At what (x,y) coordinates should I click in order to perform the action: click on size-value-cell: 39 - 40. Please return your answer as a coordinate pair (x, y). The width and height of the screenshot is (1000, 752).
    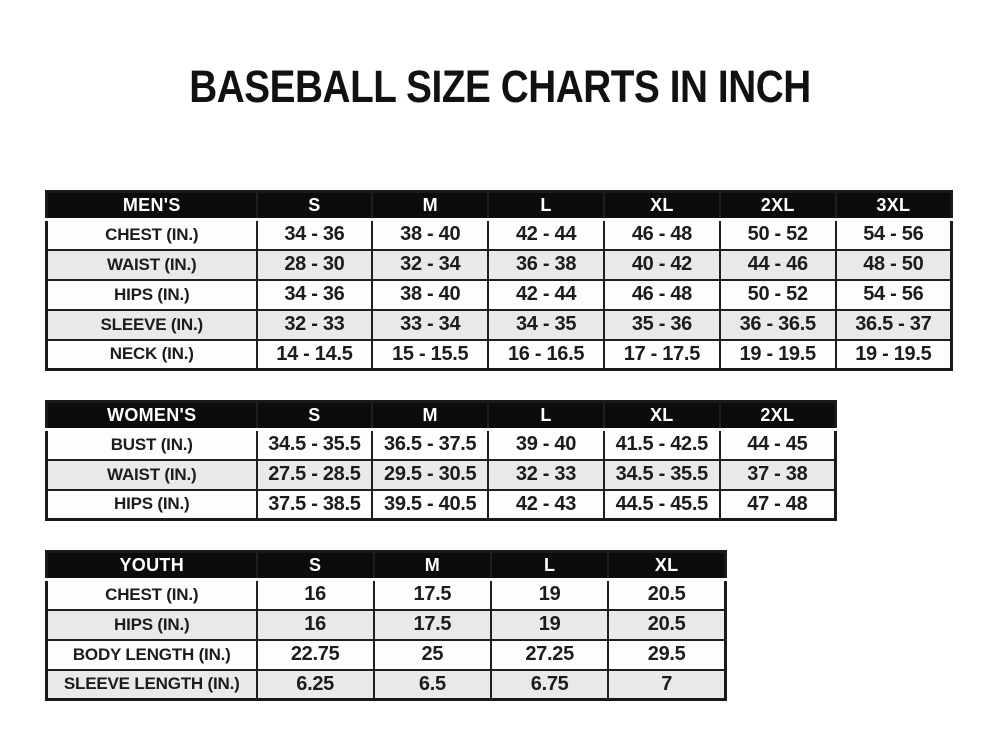
    Looking at the image, I should click on (546, 444).